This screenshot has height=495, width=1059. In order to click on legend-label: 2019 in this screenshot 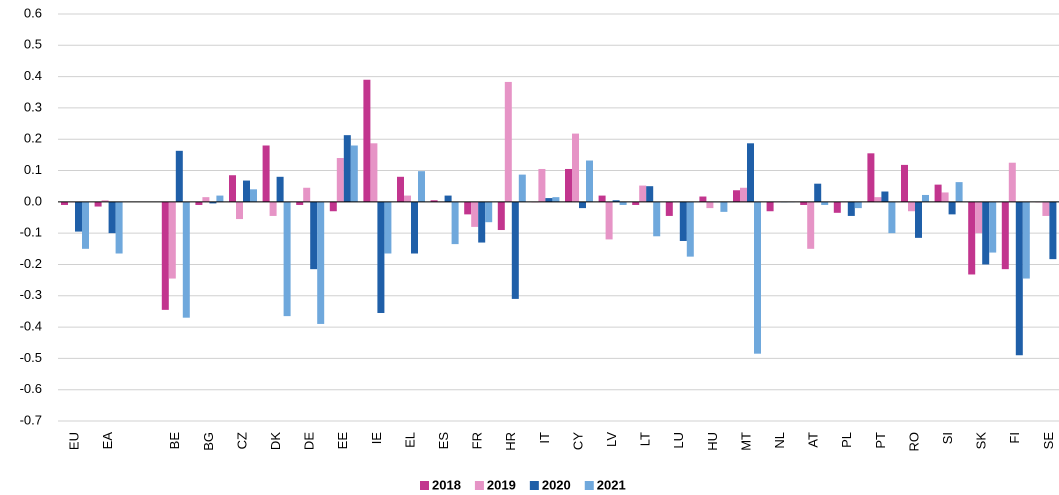, I will do `click(501, 484)`.